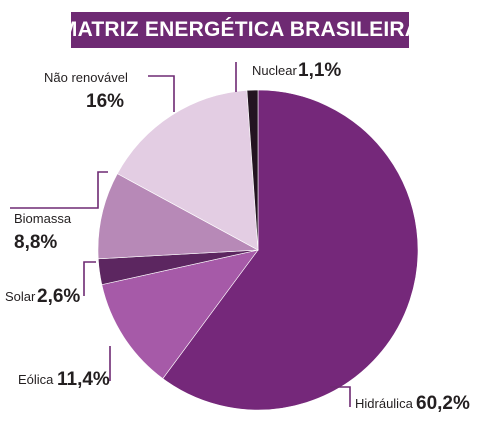  I want to click on slice-label-solar: Solar, so click(20, 296).